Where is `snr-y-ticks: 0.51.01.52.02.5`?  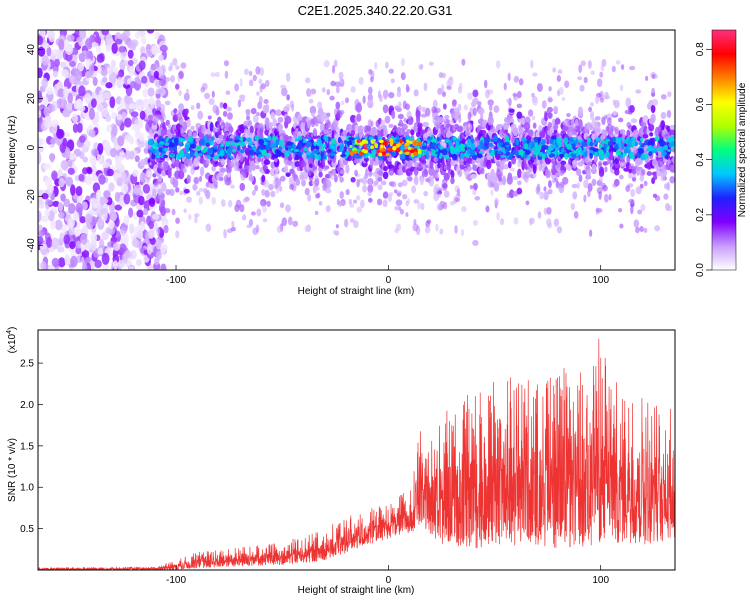 snr-y-ticks: 0.51.01.52.02.5 is located at coordinates (31, 447).